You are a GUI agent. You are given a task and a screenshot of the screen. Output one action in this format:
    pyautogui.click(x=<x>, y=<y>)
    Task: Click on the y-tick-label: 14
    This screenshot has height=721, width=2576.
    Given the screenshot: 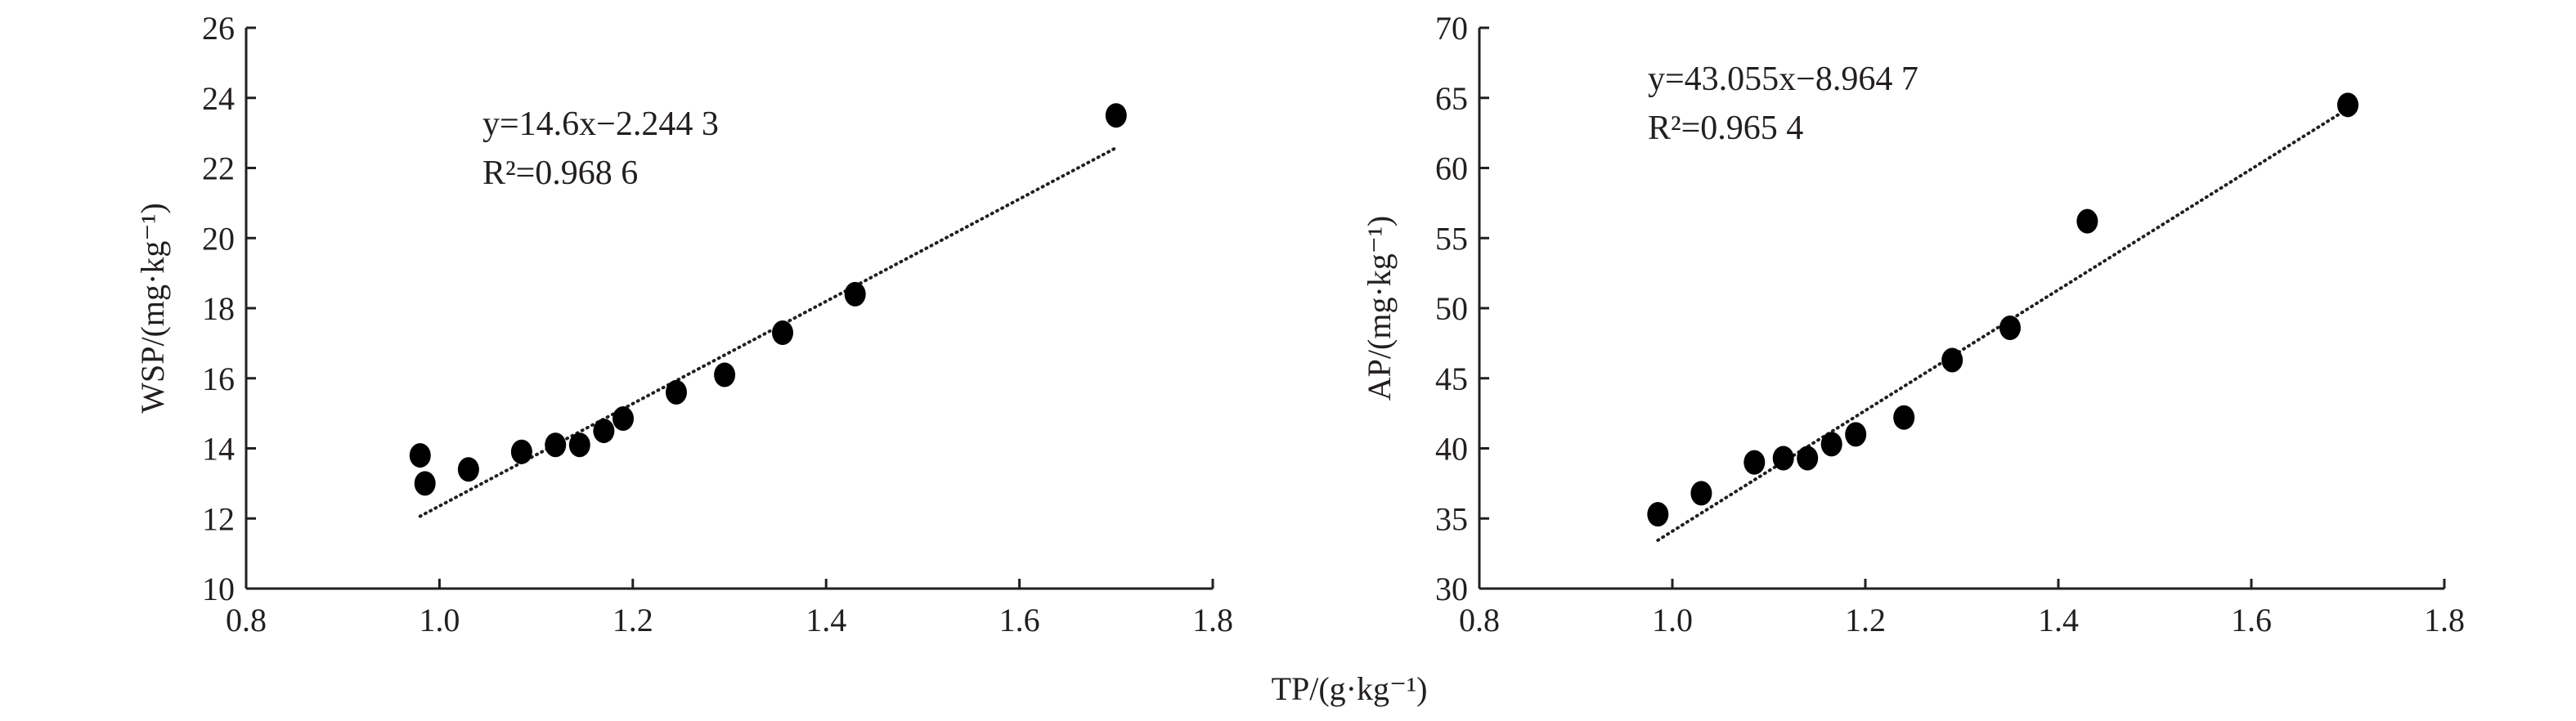 What is the action you would take?
    pyautogui.click(x=218, y=449)
    